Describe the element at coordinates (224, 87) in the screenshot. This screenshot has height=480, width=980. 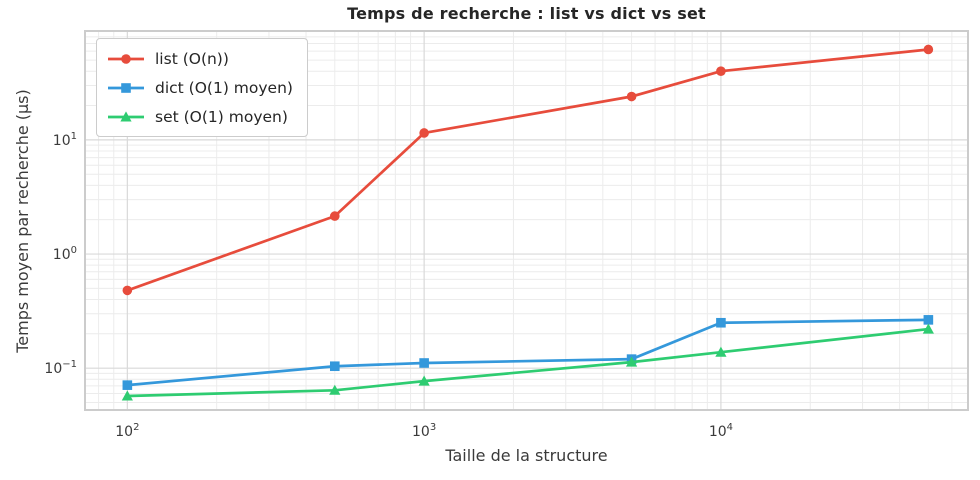
I see `legend-label: dict (O(1) moyen)` at that location.